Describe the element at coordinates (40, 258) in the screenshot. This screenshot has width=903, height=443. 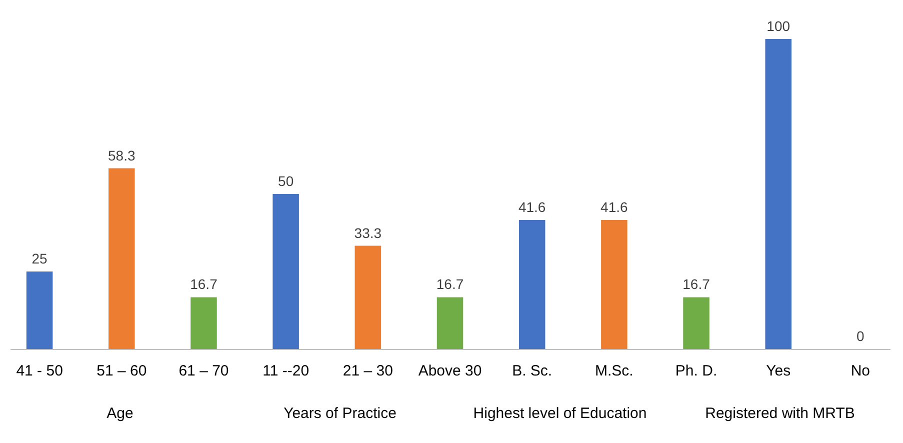
I see `data-label: 25` at that location.